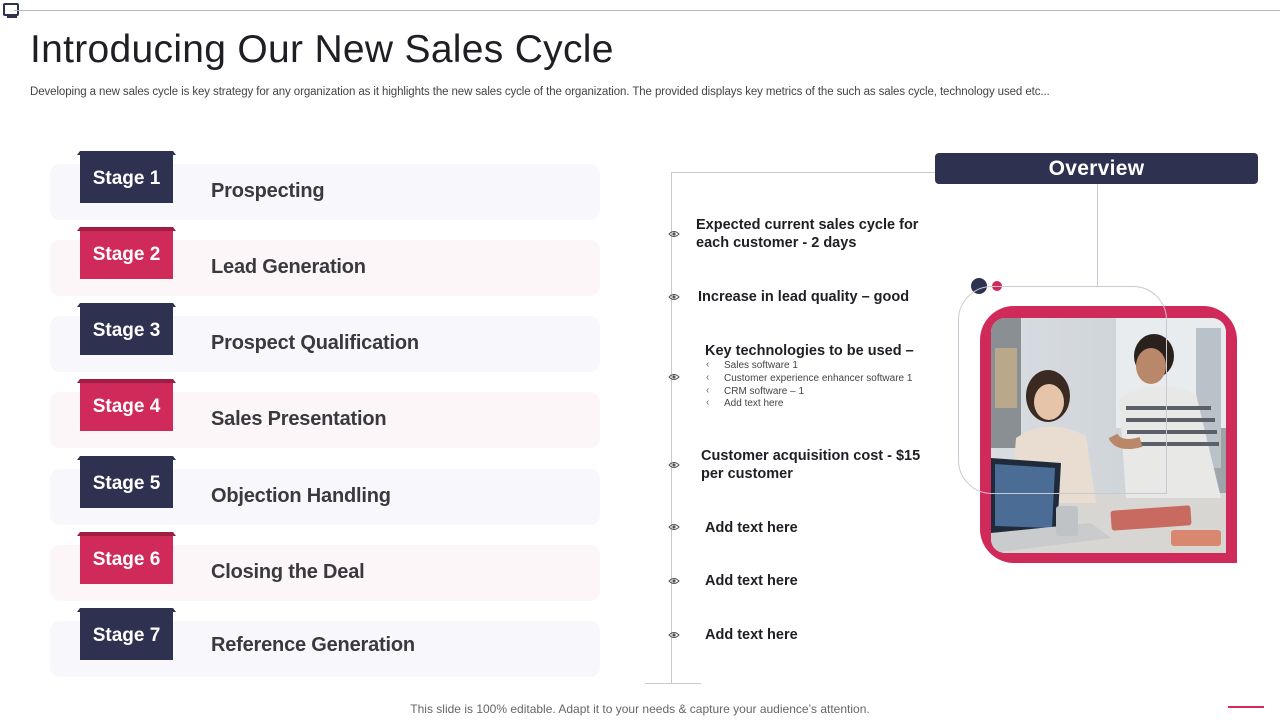 This screenshot has width=1280, height=720. Describe the element at coordinates (809, 351) in the screenshot. I see `overview-item-3: Key technologies to be used –` at that location.